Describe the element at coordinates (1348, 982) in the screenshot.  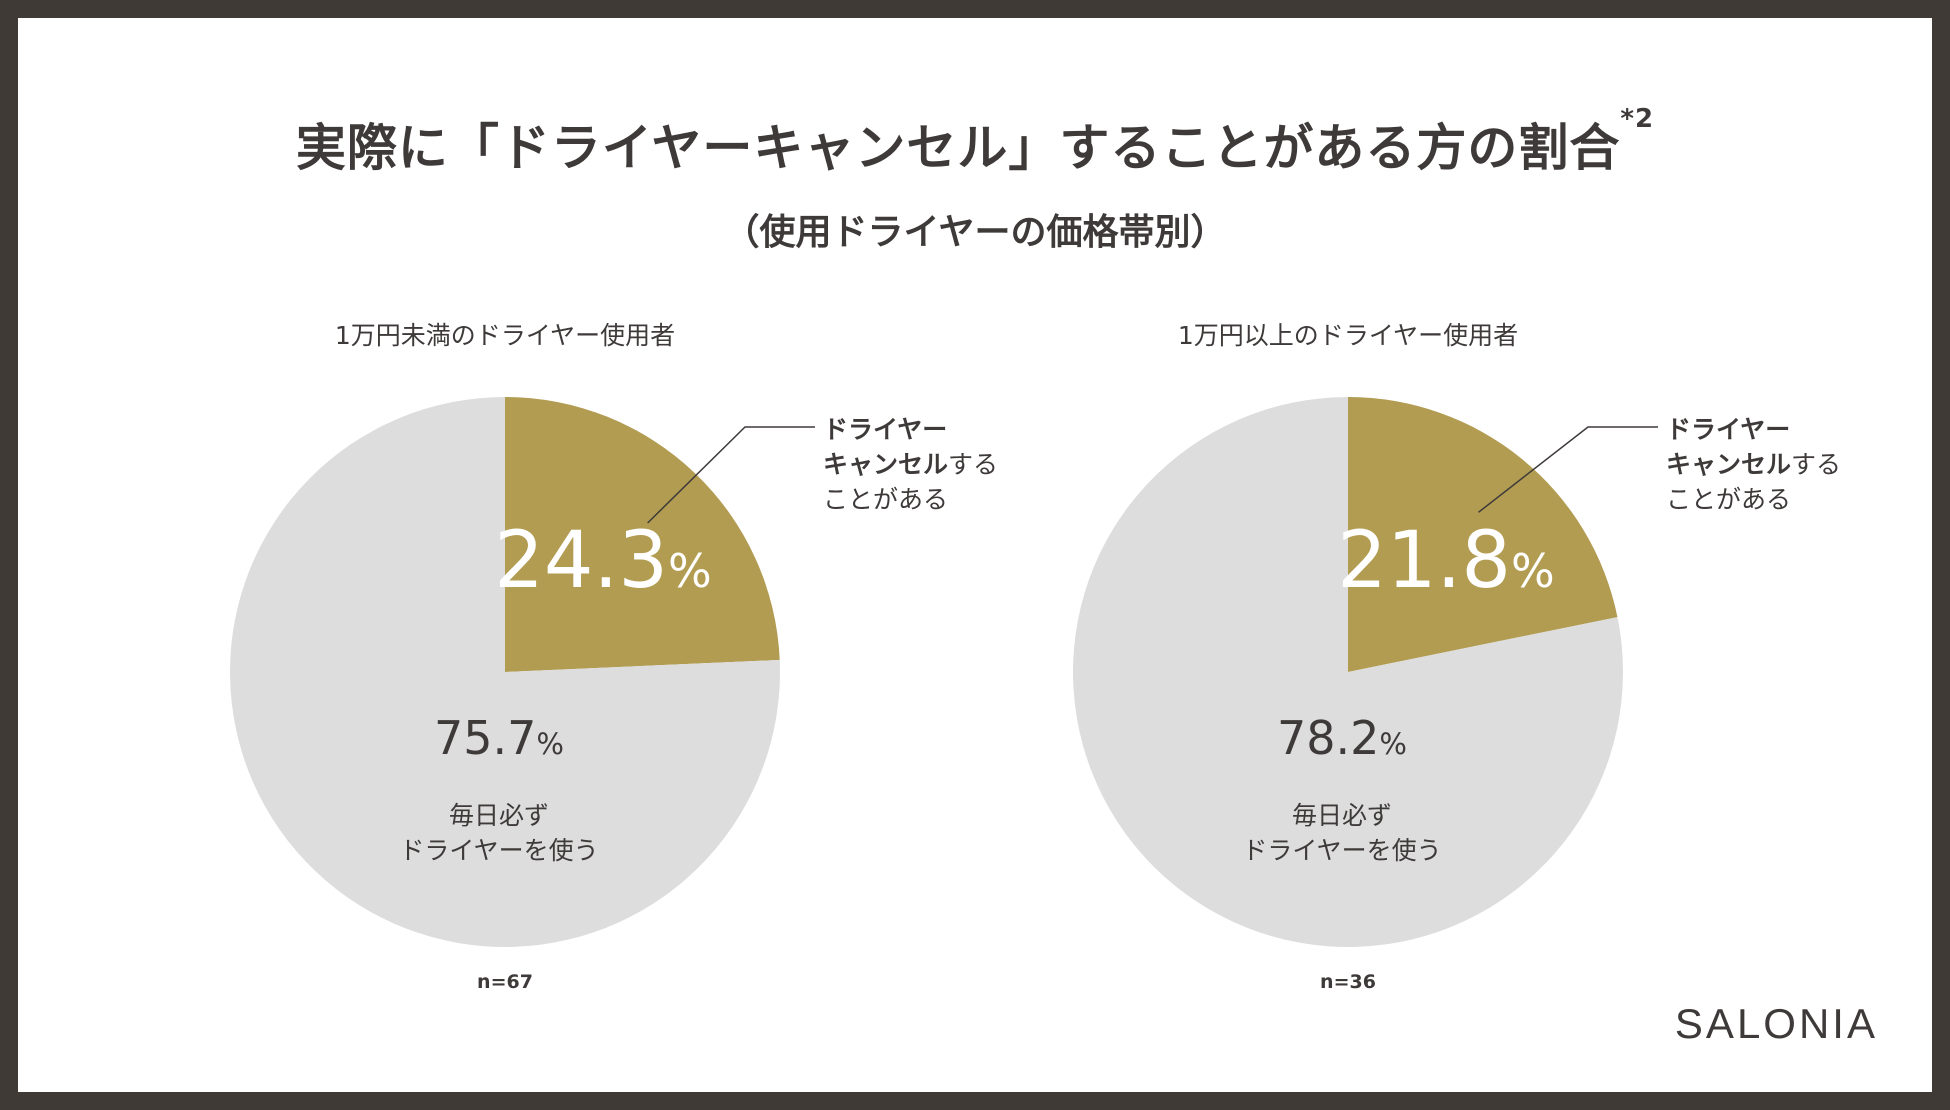
I see `sample-size-label: n=36` at that location.